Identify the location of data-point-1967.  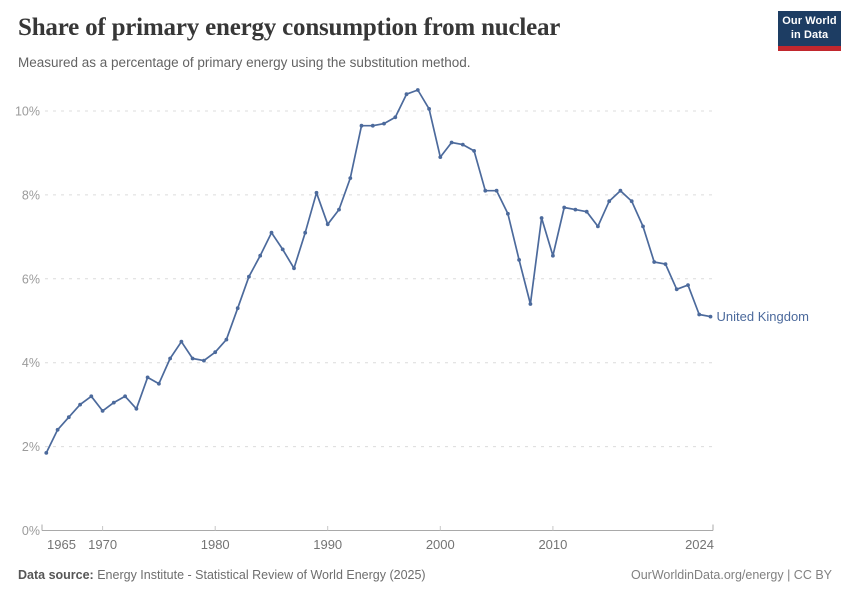
(68, 417).